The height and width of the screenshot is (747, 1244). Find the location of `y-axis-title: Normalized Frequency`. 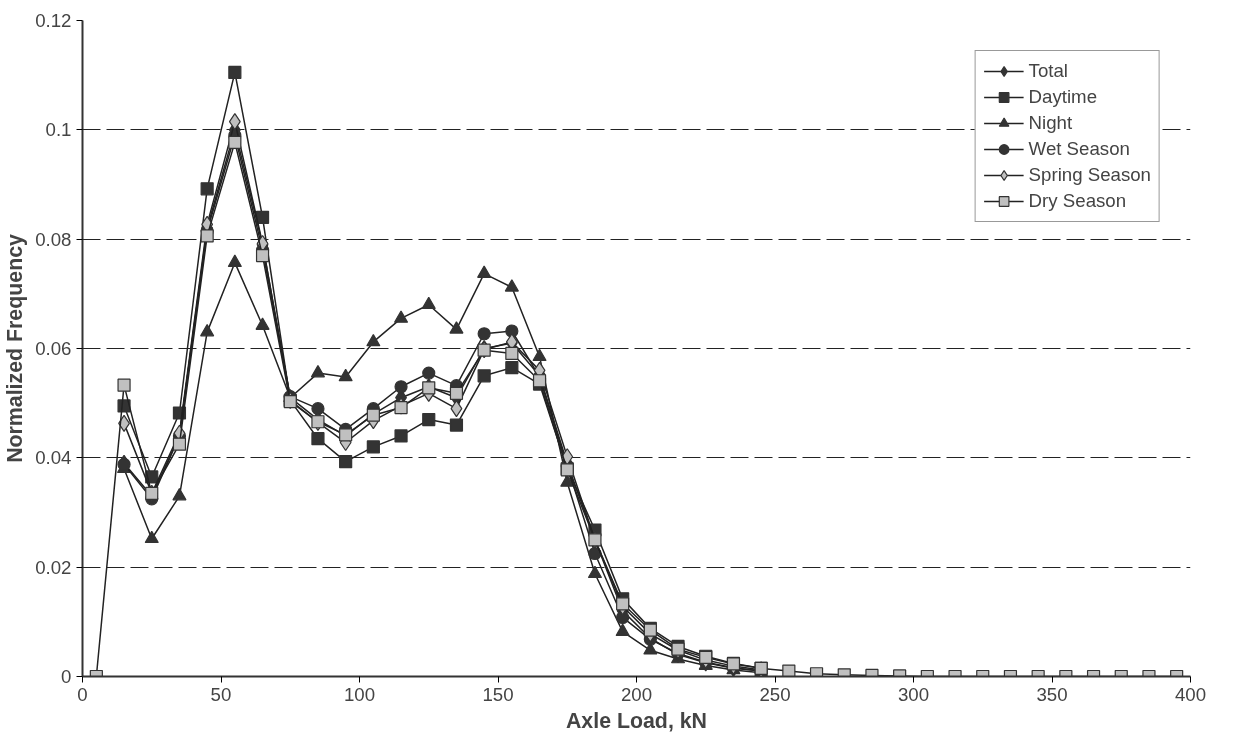

y-axis-title: Normalized Frequency is located at coordinates (15, 348).